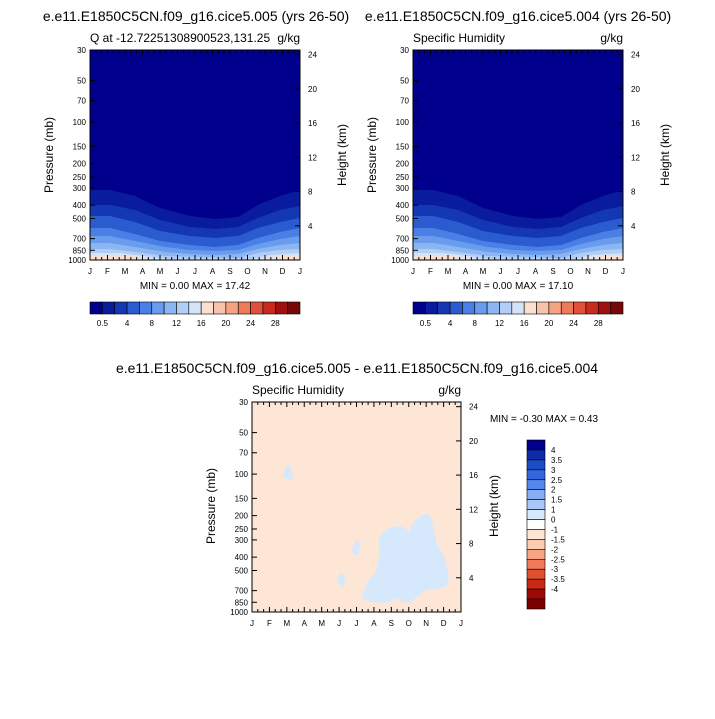 The height and width of the screenshot is (719, 715). Describe the element at coordinates (208, 286) in the screenshot. I see `panel-1-max-label: MAX =` at that location.